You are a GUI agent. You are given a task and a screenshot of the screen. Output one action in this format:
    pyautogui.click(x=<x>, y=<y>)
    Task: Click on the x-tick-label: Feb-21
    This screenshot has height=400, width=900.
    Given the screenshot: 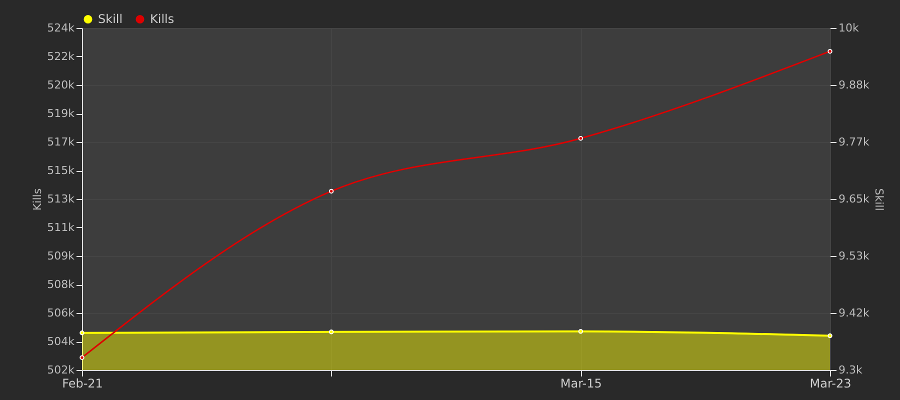 What is the action you would take?
    pyautogui.click(x=82, y=383)
    